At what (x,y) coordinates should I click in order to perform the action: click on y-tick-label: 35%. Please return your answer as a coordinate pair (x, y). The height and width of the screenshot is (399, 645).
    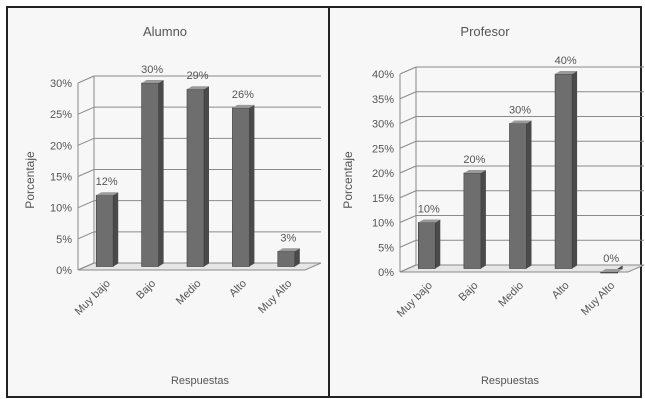
    Looking at the image, I should click on (383, 100).